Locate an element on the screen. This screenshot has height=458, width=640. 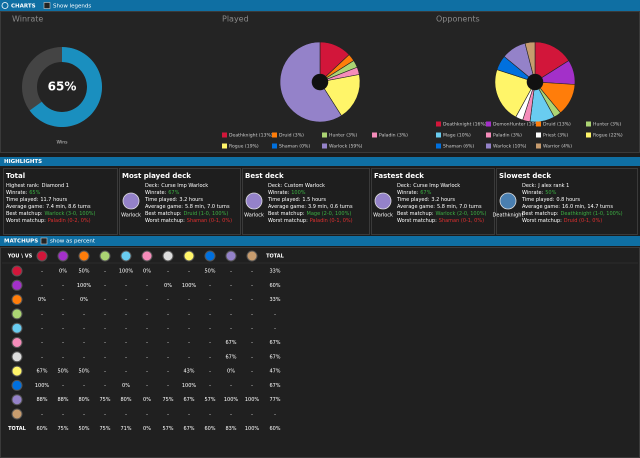
highlight-line: Winrate: 67% is located at coordinates (414, 193).